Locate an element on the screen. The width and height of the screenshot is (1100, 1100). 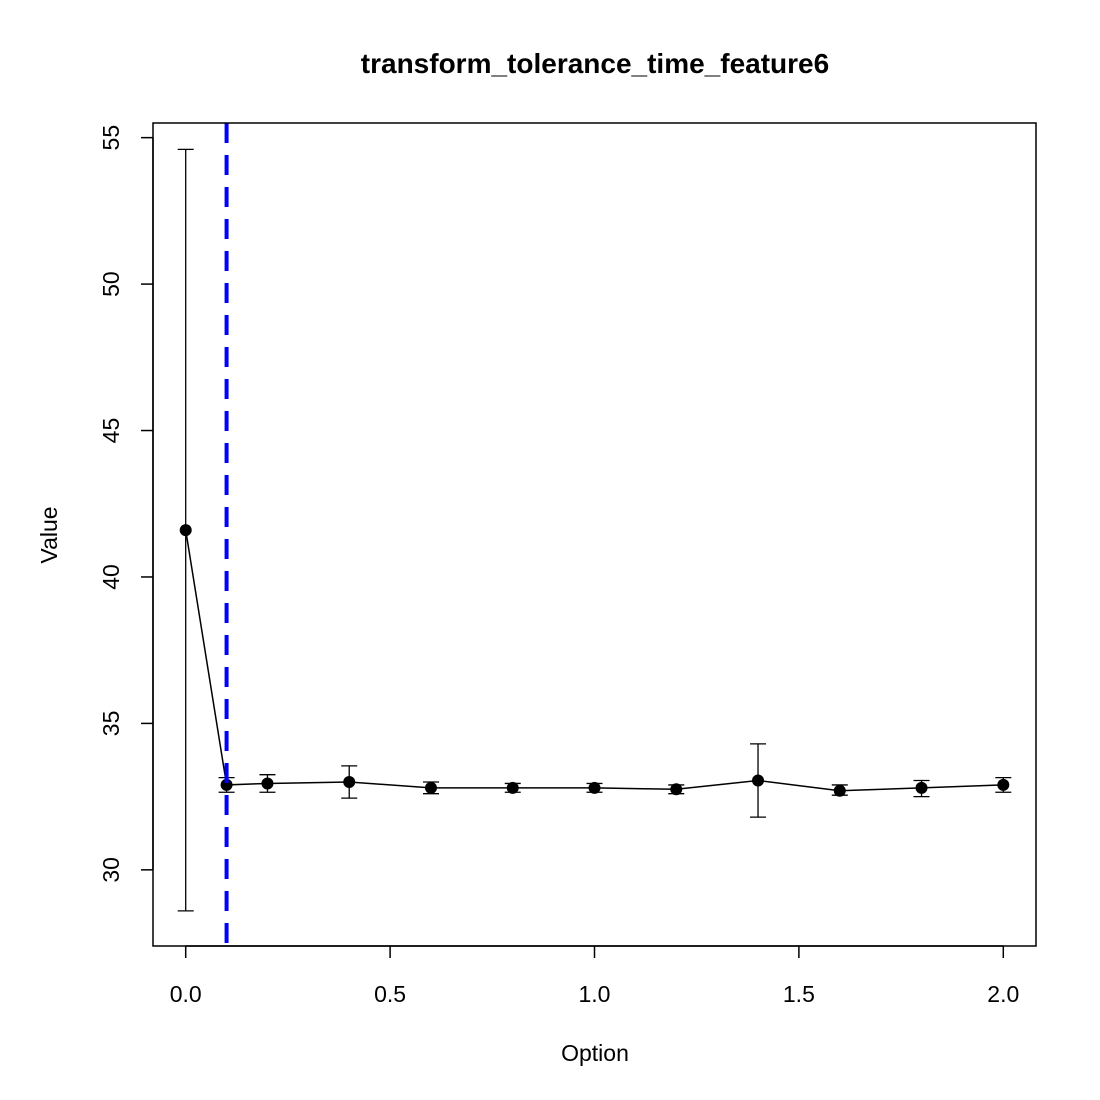
x-tick-label: 0.5 is located at coordinates (390, 994).